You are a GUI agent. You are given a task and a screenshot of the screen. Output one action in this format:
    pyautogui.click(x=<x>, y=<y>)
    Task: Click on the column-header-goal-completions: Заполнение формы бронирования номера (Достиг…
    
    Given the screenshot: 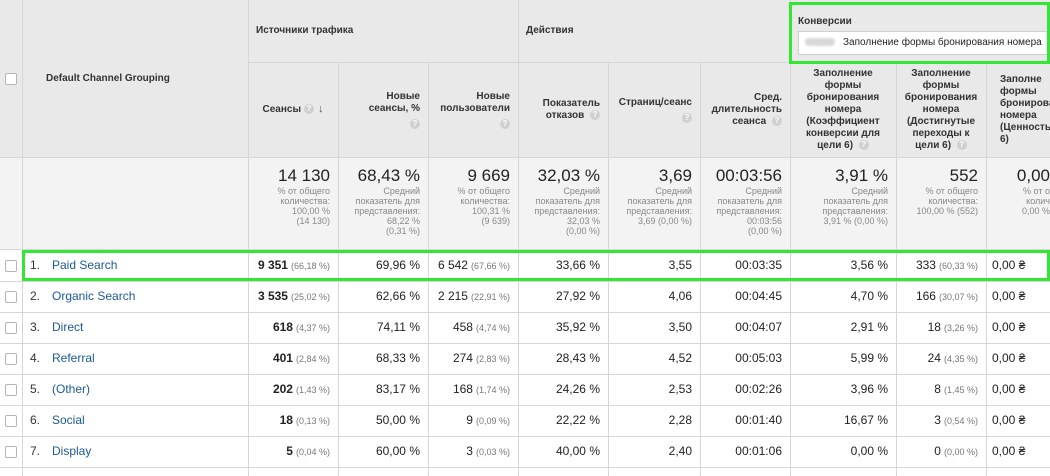 What is the action you would take?
    pyautogui.click(x=941, y=109)
    